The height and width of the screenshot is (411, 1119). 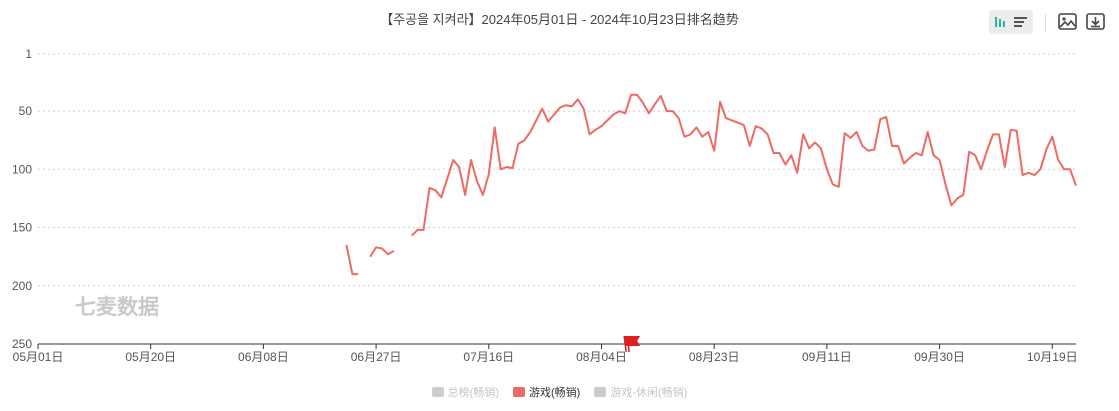 I want to click on legend-label: 游戏(畅销), so click(x=555, y=393).